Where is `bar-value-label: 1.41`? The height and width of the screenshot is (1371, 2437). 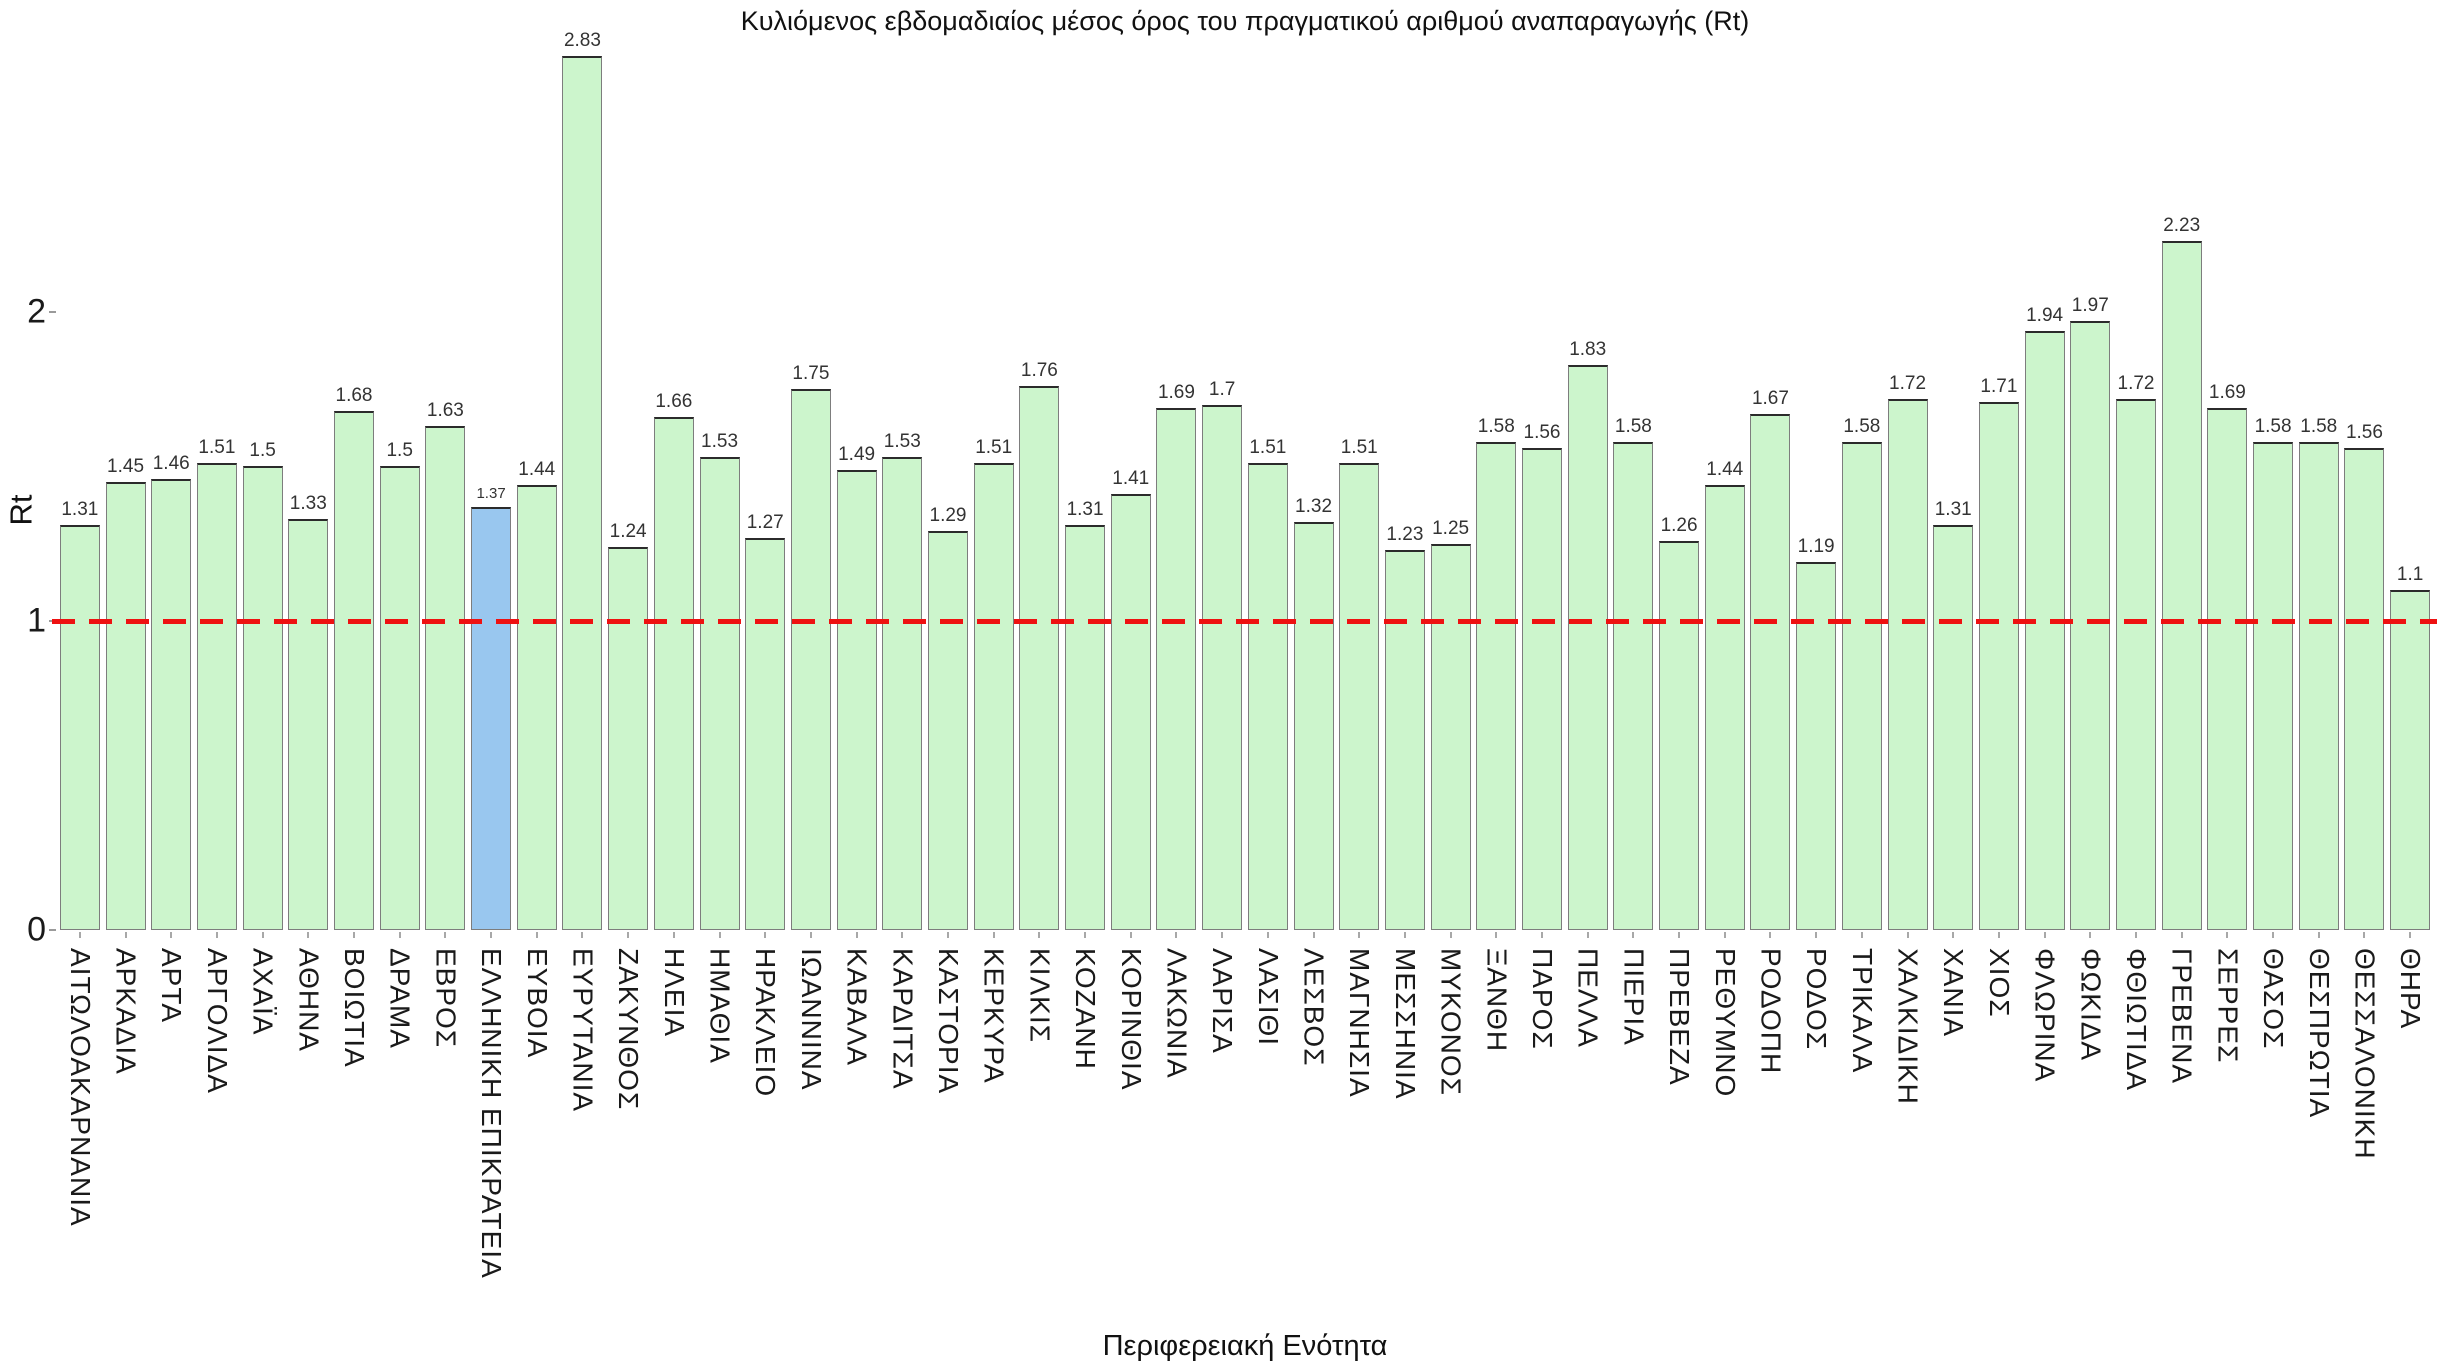
bar-value-label: 1.41 is located at coordinates (1131, 478).